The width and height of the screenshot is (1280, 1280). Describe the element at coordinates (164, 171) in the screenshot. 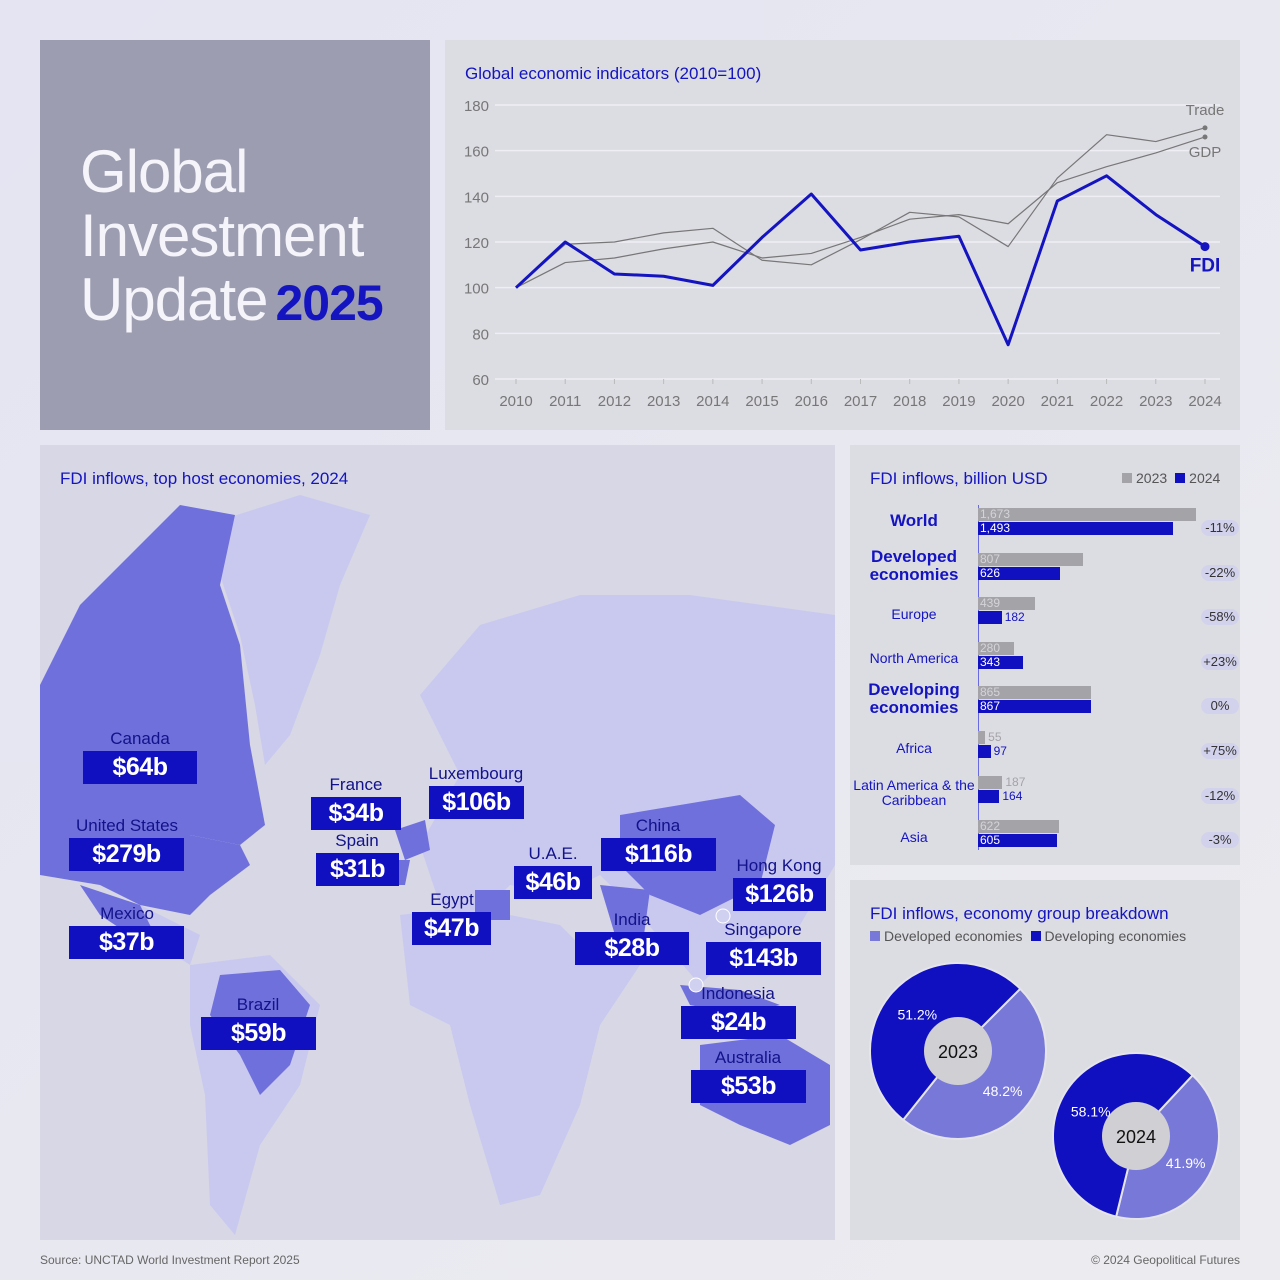

I see `title-line-1: Global` at that location.